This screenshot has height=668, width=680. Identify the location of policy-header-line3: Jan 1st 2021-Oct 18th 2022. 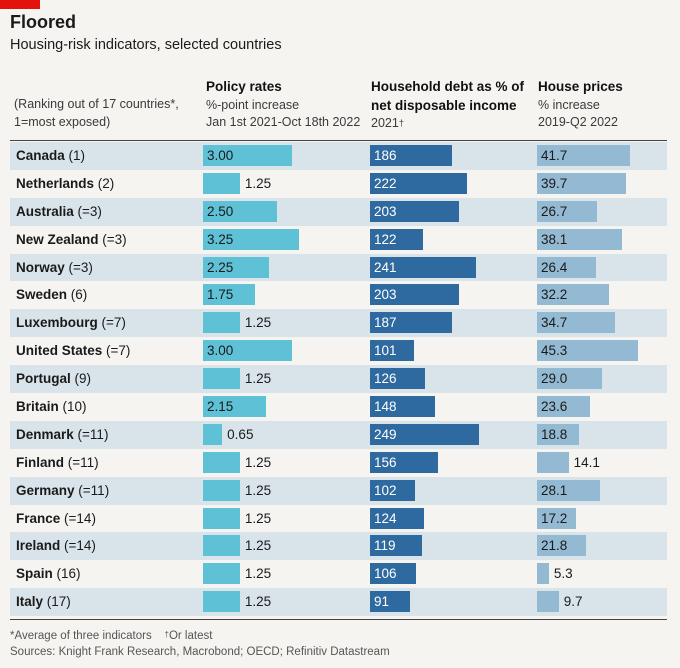
(283, 122).